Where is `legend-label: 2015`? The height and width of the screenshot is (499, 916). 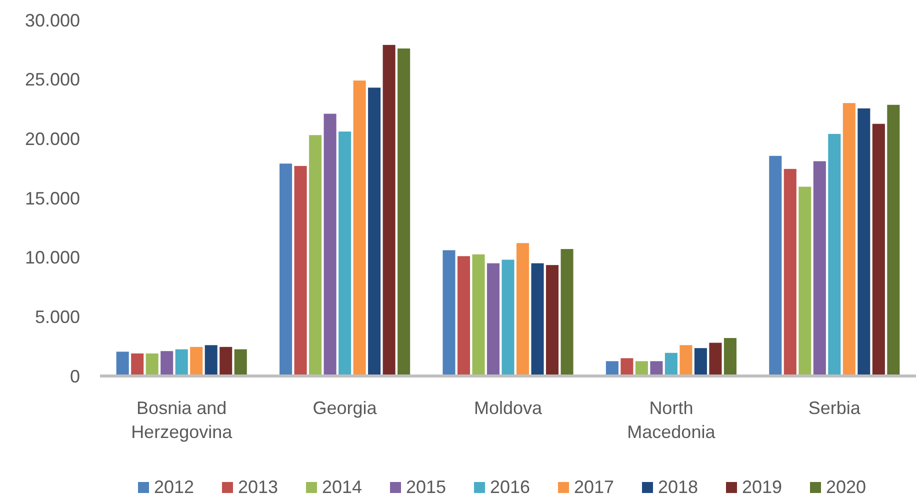 legend-label: 2015 is located at coordinates (426, 487).